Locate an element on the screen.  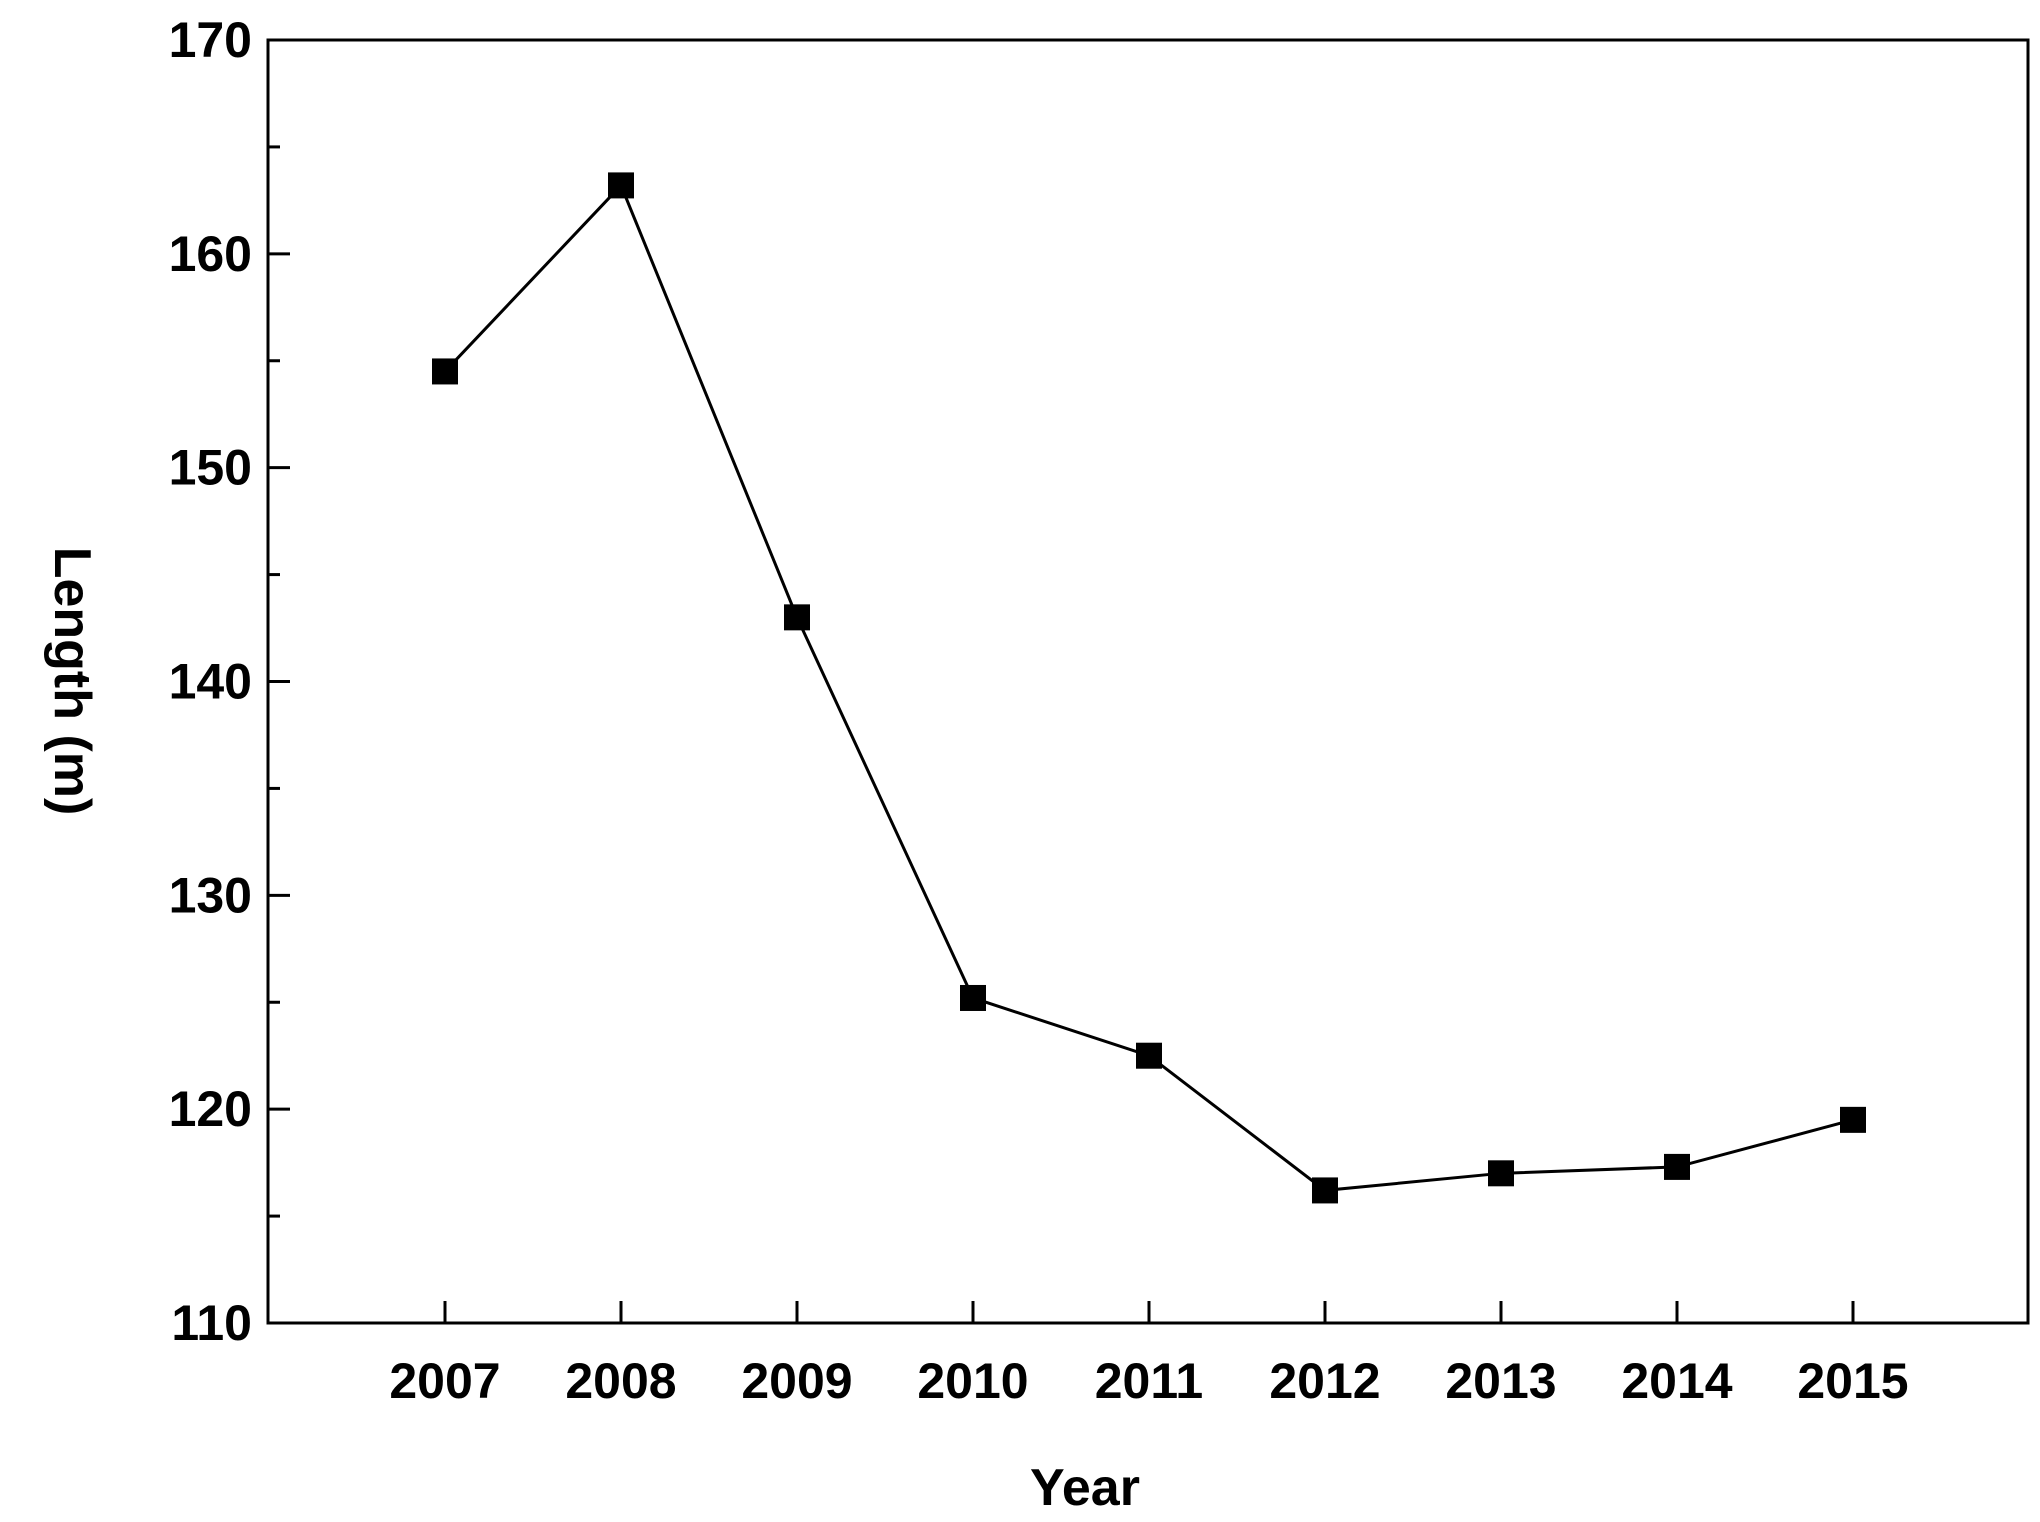
y-tick-label: 170 is located at coordinates (210, 40).